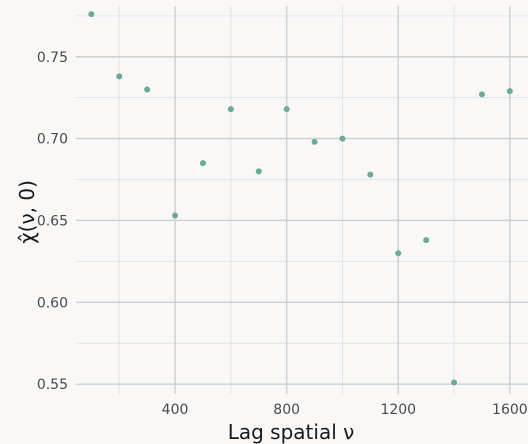  I want to click on y-tick-label: 0.65, so click(52, 221).